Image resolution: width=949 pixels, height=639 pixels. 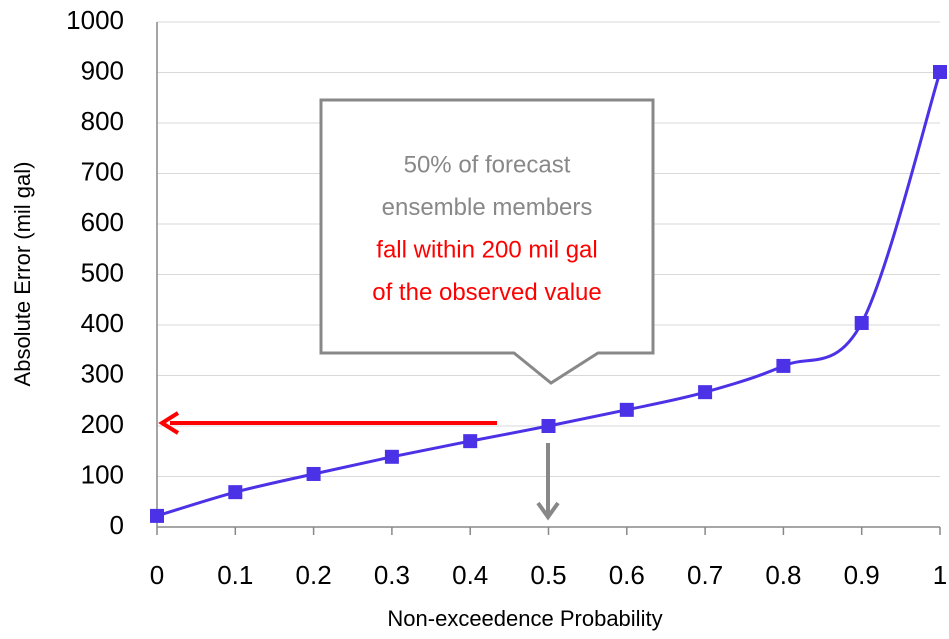 I want to click on x-tick-label: 0, so click(x=157, y=575).